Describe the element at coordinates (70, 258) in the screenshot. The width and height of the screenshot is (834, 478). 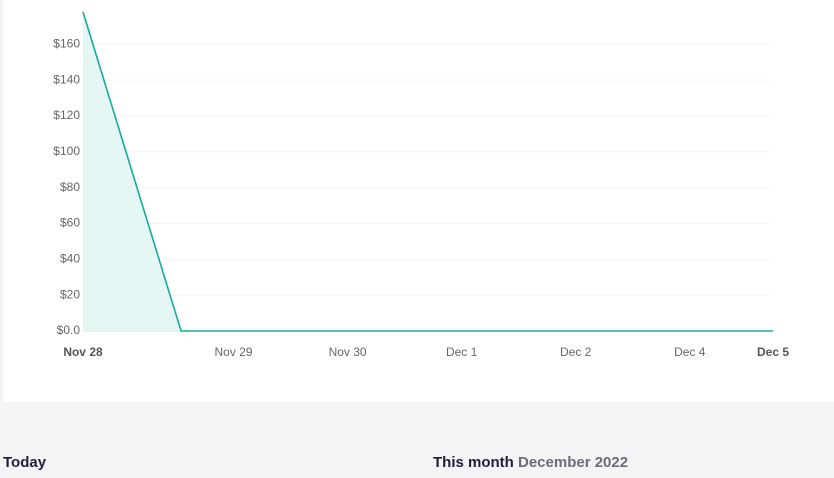
I see `y-tick-label: $40` at that location.